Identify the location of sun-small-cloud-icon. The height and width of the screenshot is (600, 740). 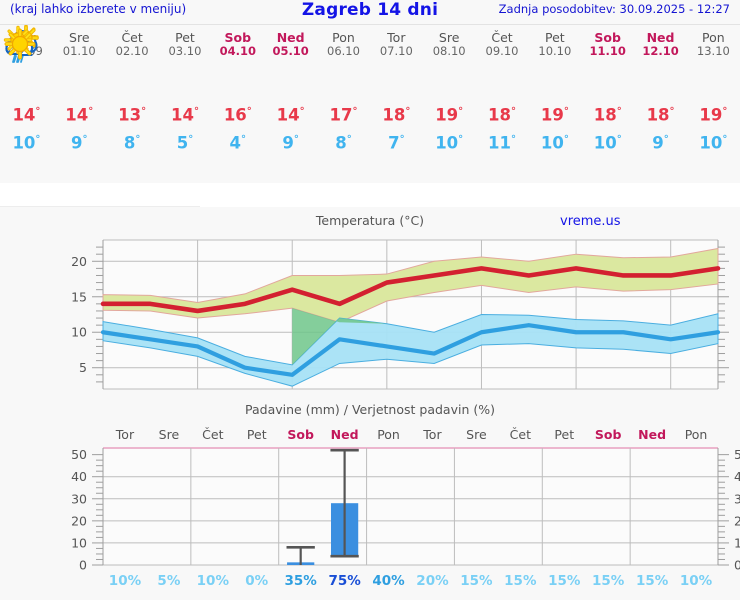
(213, 62).